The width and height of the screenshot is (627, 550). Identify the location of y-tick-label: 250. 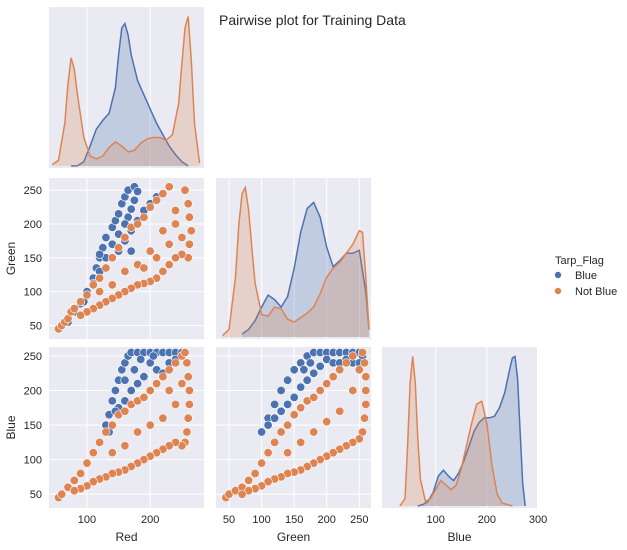
(33, 191).